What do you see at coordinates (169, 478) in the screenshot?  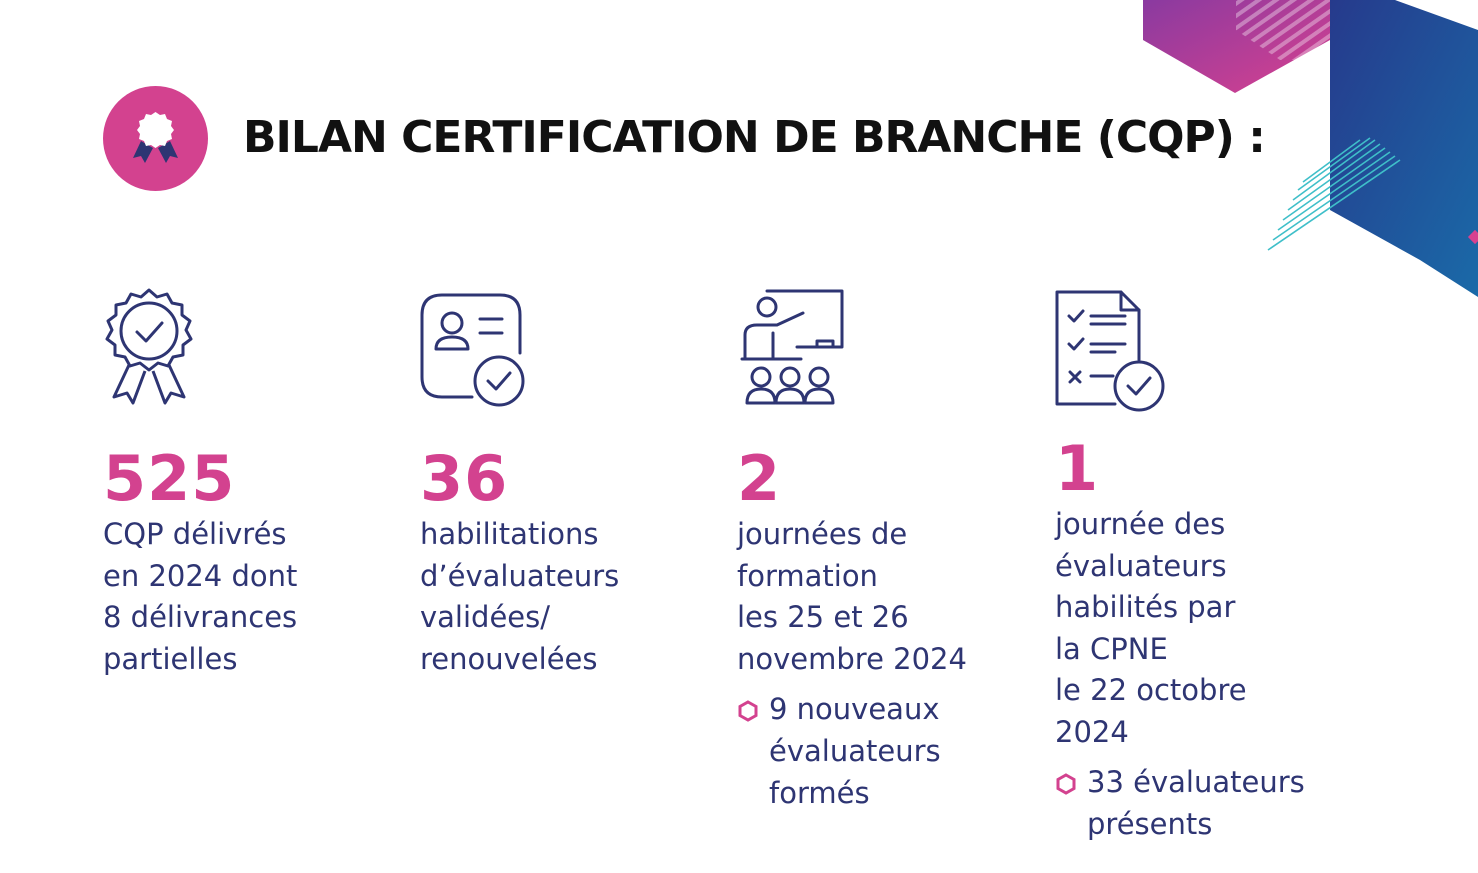 I see `stat-value: 525` at bounding box center [169, 478].